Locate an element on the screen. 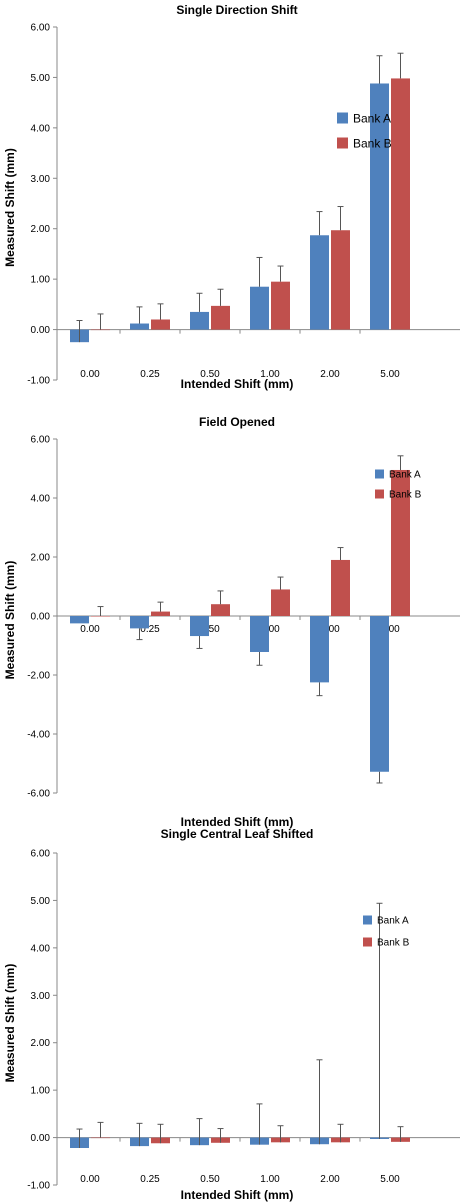 The height and width of the screenshot is (1203, 474). y-tick-label: -2.00 is located at coordinates (38, 676).